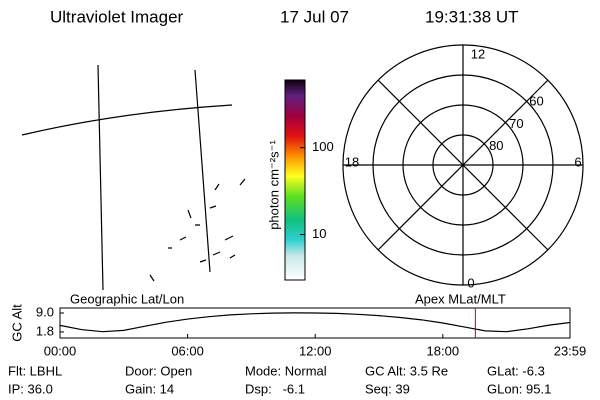 The image size is (600, 400). What do you see at coordinates (516, 123) in the screenshot?
I see `lat-label: 70` at bounding box center [516, 123].